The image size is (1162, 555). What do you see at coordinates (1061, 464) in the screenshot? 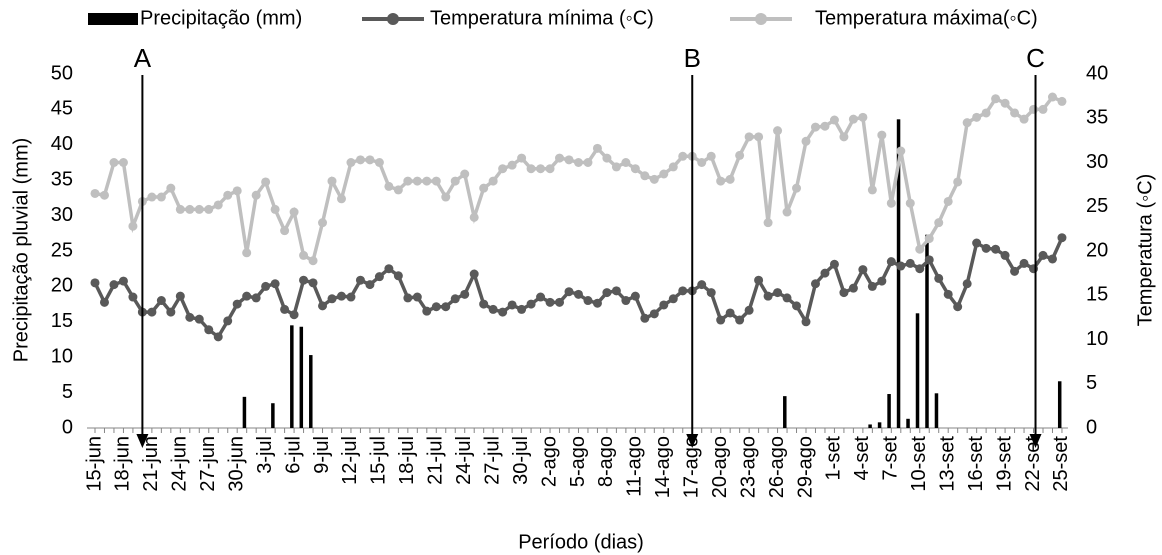
I see `x-tick-label: 25-set` at bounding box center [1061, 464].